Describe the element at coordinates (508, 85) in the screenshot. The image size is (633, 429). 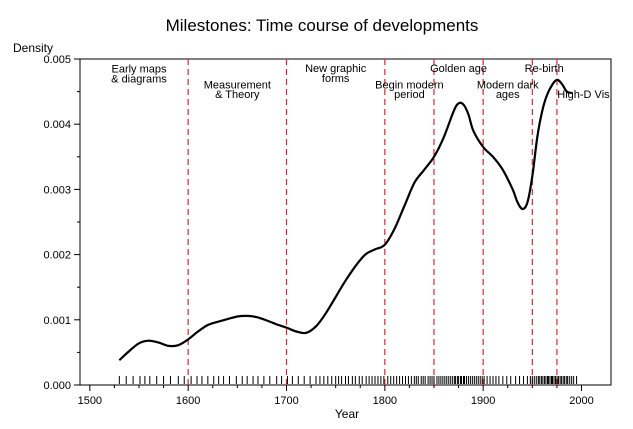
I see `period-label: Modern dark` at that location.